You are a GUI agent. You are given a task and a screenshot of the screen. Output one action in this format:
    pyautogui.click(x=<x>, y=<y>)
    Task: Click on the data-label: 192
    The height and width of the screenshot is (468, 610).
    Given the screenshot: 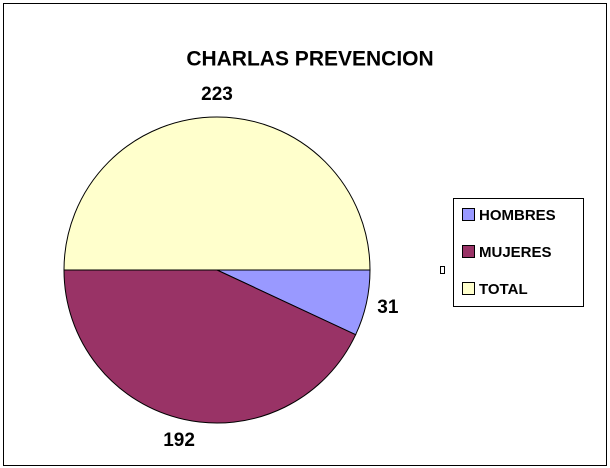 What is the action you would take?
    pyautogui.click(x=179, y=440)
    